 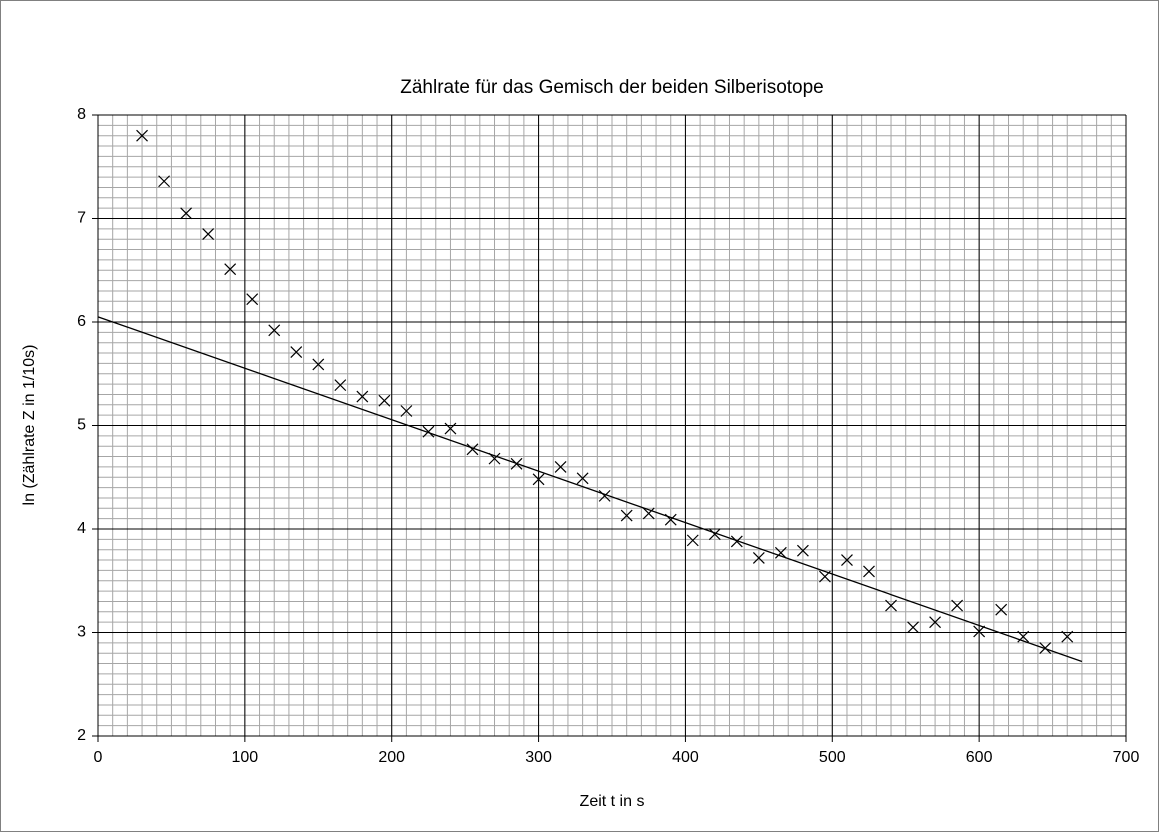 What do you see at coordinates (391, 757) in the screenshot?
I see `x-tick-label: 200` at bounding box center [391, 757].